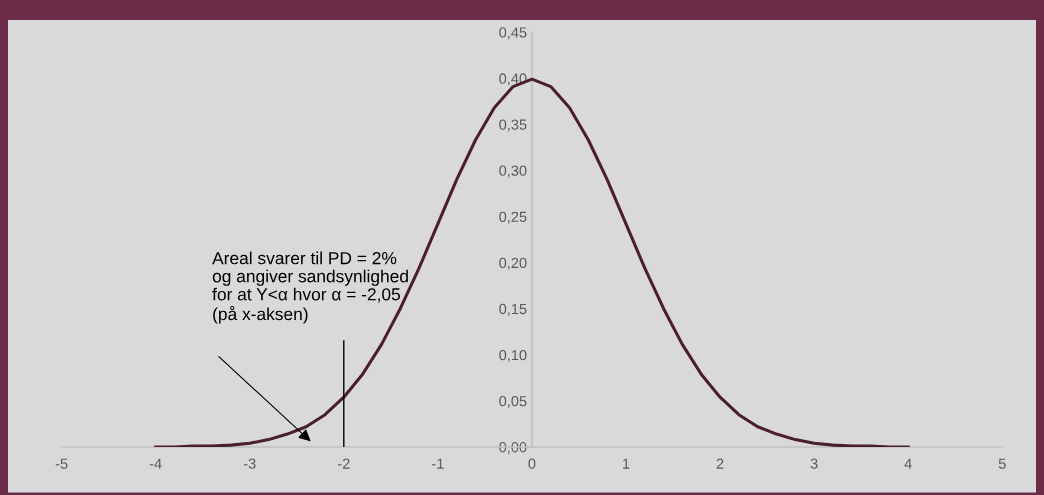 The width and height of the screenshot is (1044, 495). I want to click on x-tick-label: 0, so click(532, 463).